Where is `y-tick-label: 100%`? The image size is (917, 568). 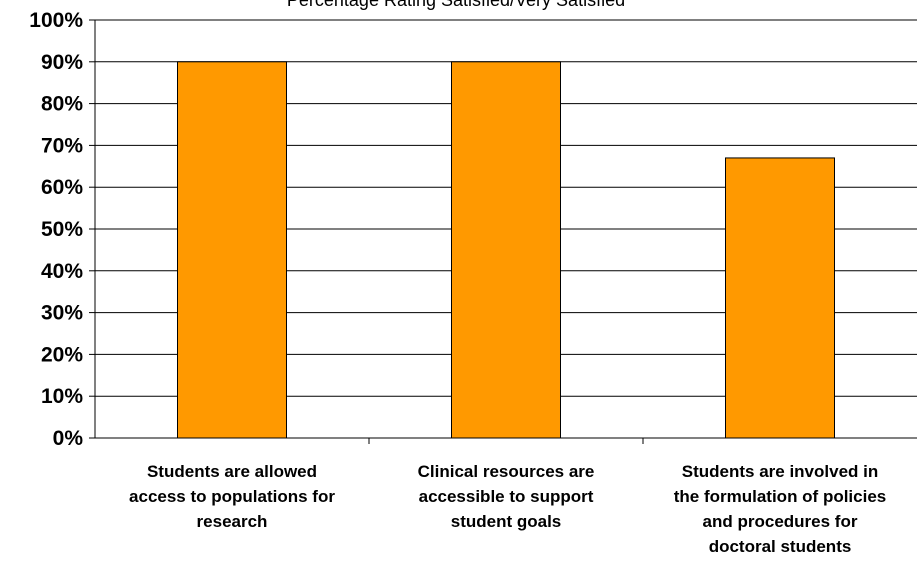
y-tick-label: 100% is located at coordinates (56, 20).